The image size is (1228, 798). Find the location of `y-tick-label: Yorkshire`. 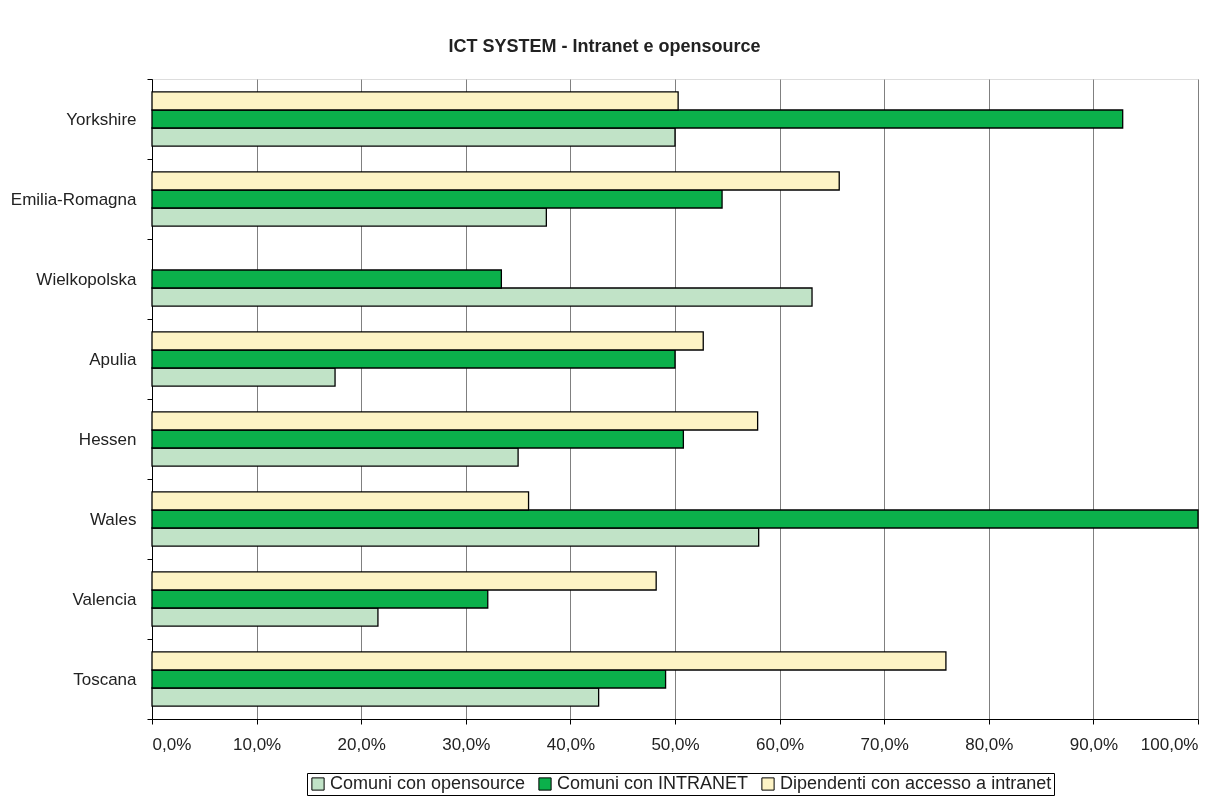

y-tick-label: Yorkshire is located at coordinates (101, 119).